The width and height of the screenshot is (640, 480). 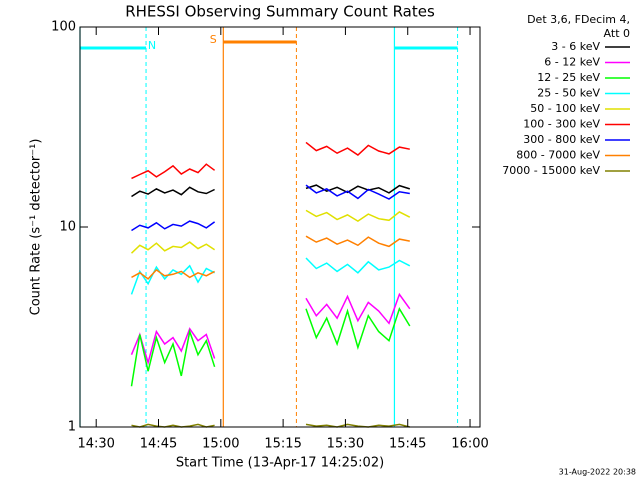 What do you see at coordinates (282, 444) in the screenshot?
I see `x-tick-label: 15:15` at bounding box center [282, 444].